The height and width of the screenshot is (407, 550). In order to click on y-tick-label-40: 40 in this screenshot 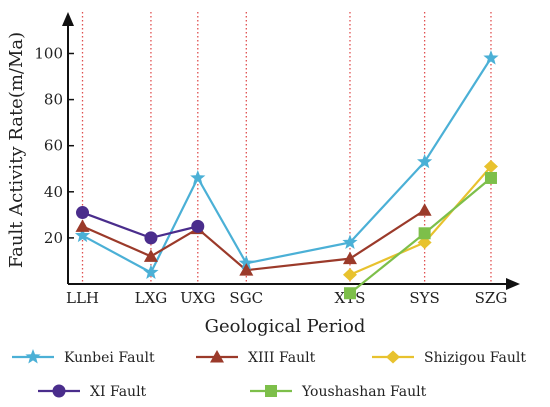, I will do `click(53, 192)`.